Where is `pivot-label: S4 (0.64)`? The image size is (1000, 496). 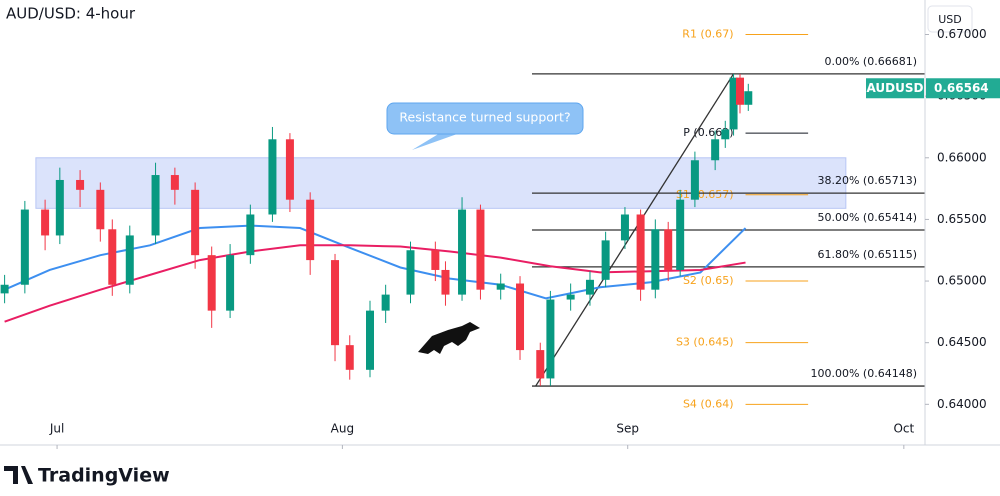 pivot-label: S4 (0.64) is located at coordinates (708, 403).